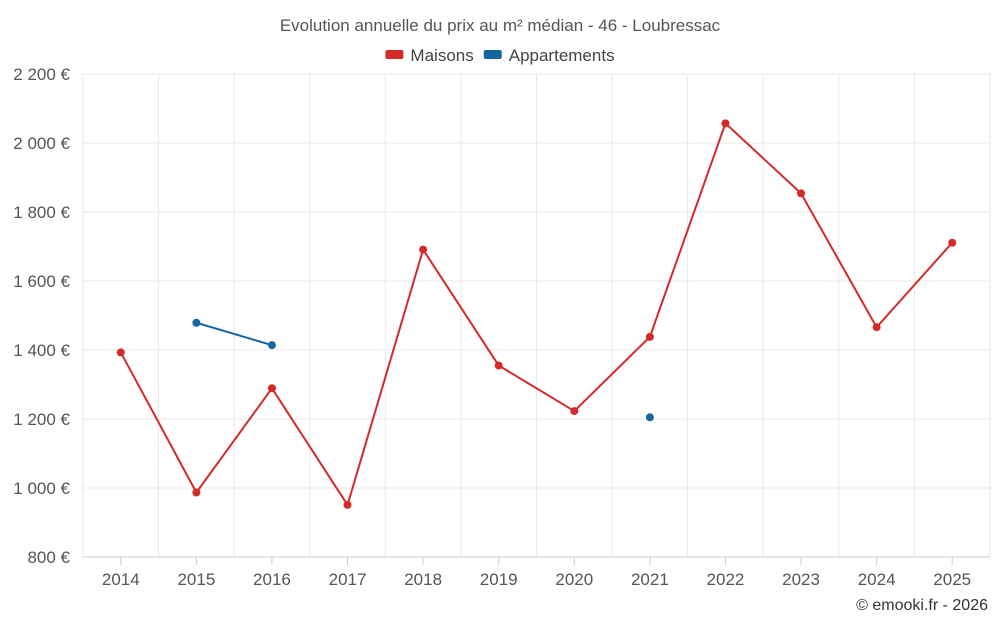 The height and width of the screenshot is (625, 1000). Describe the element at coordinates (877, 579) in the screenshot. I see `x-tick-label: 2024` at that location.